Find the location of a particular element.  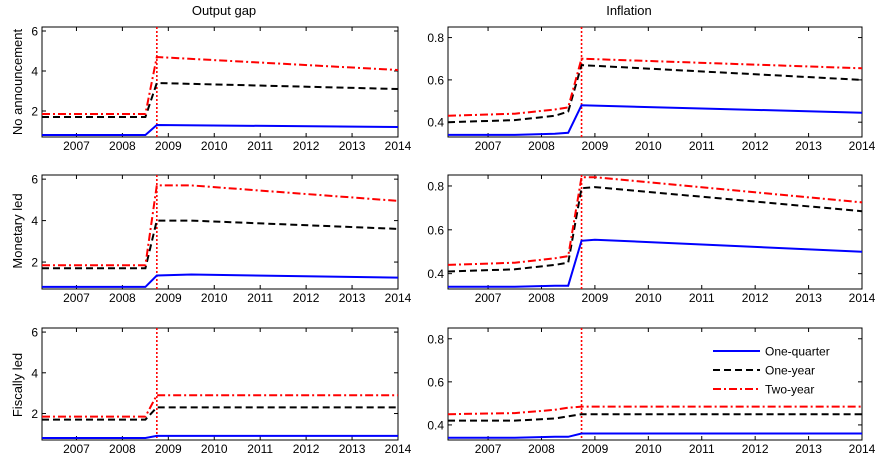

panel-monetary-led-output-gap: 2007 2008 2009 2010 2011 2012 2013 2014 2 4 6 is located at coordinates (221, 239).